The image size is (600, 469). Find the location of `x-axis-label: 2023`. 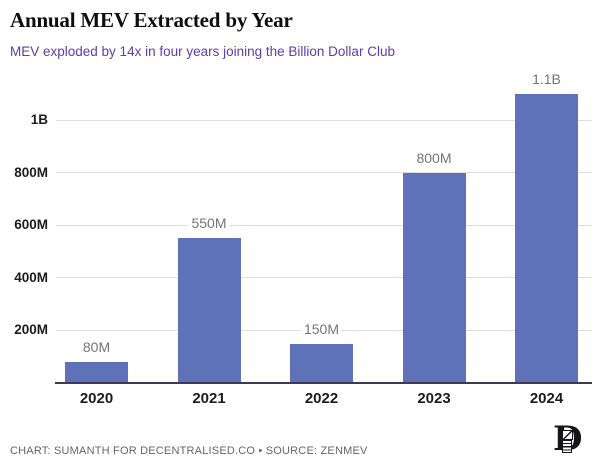

x-axis-label: 2023 is located at coordinates (434, 398).